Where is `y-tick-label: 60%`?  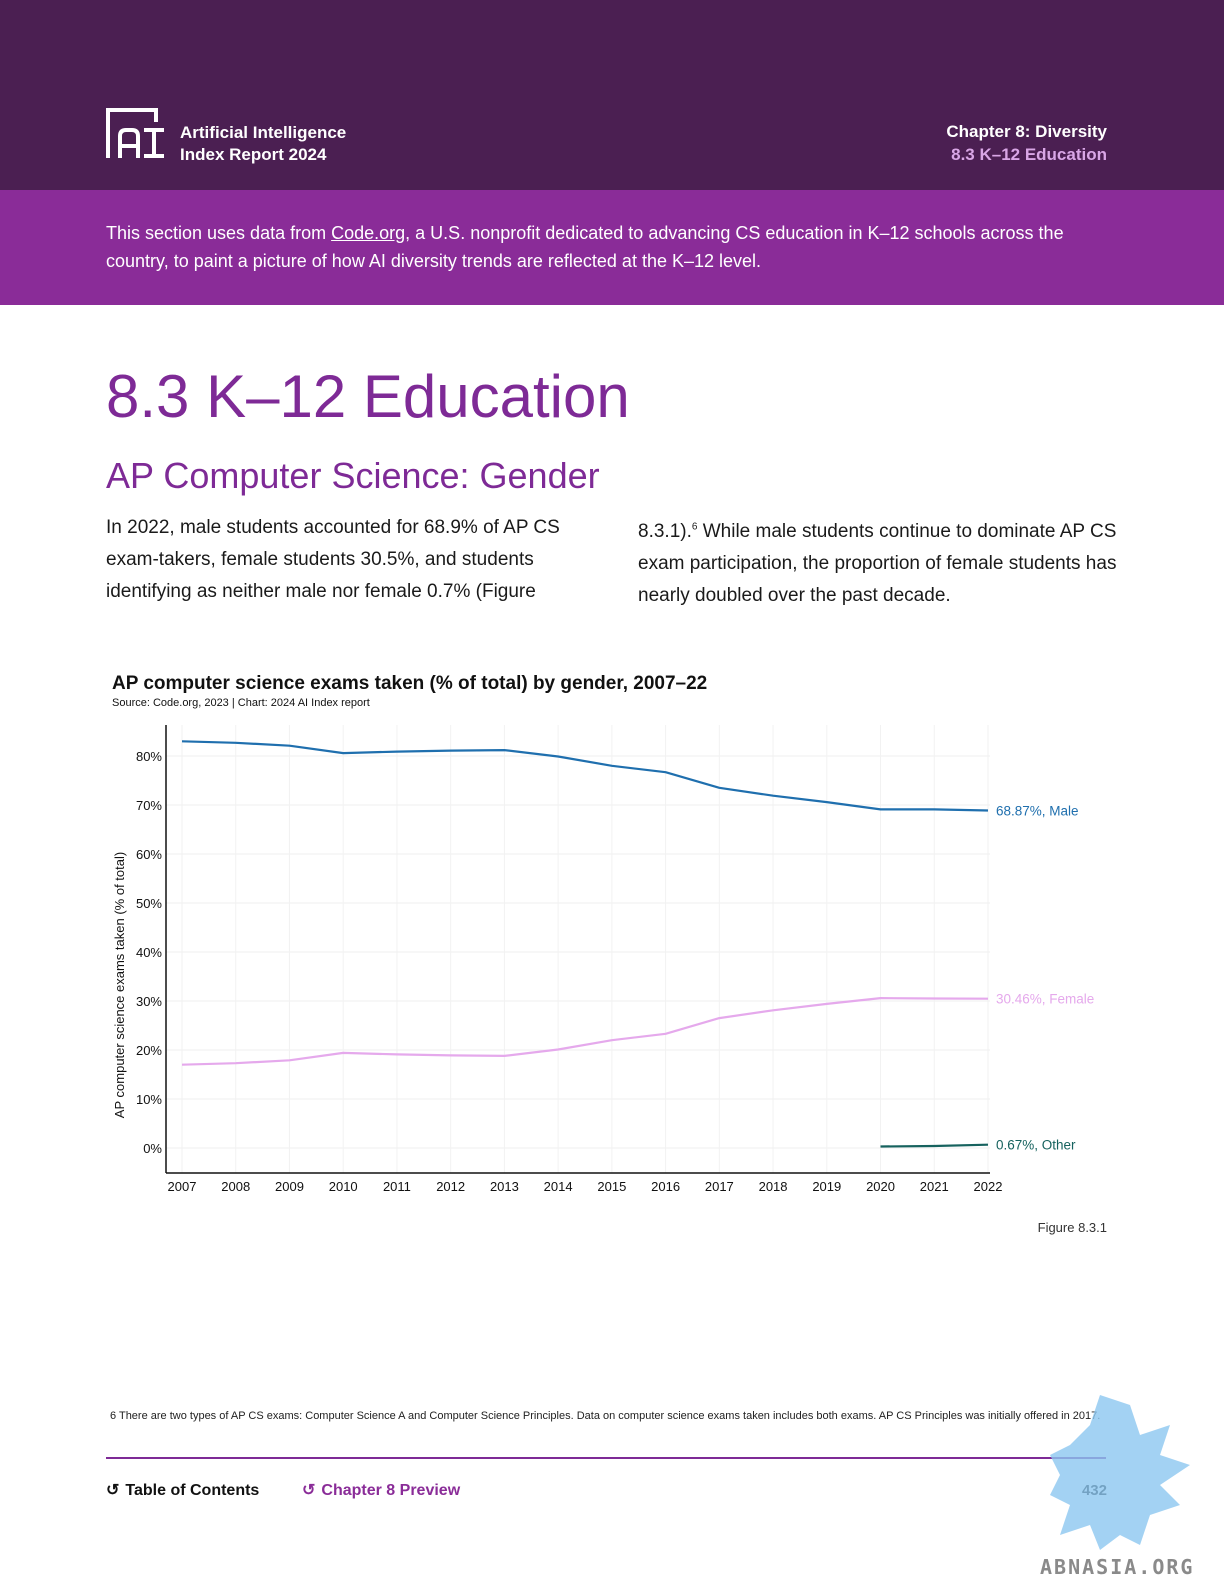 y-tick-label: 60% is located at coordinates (149, 854).